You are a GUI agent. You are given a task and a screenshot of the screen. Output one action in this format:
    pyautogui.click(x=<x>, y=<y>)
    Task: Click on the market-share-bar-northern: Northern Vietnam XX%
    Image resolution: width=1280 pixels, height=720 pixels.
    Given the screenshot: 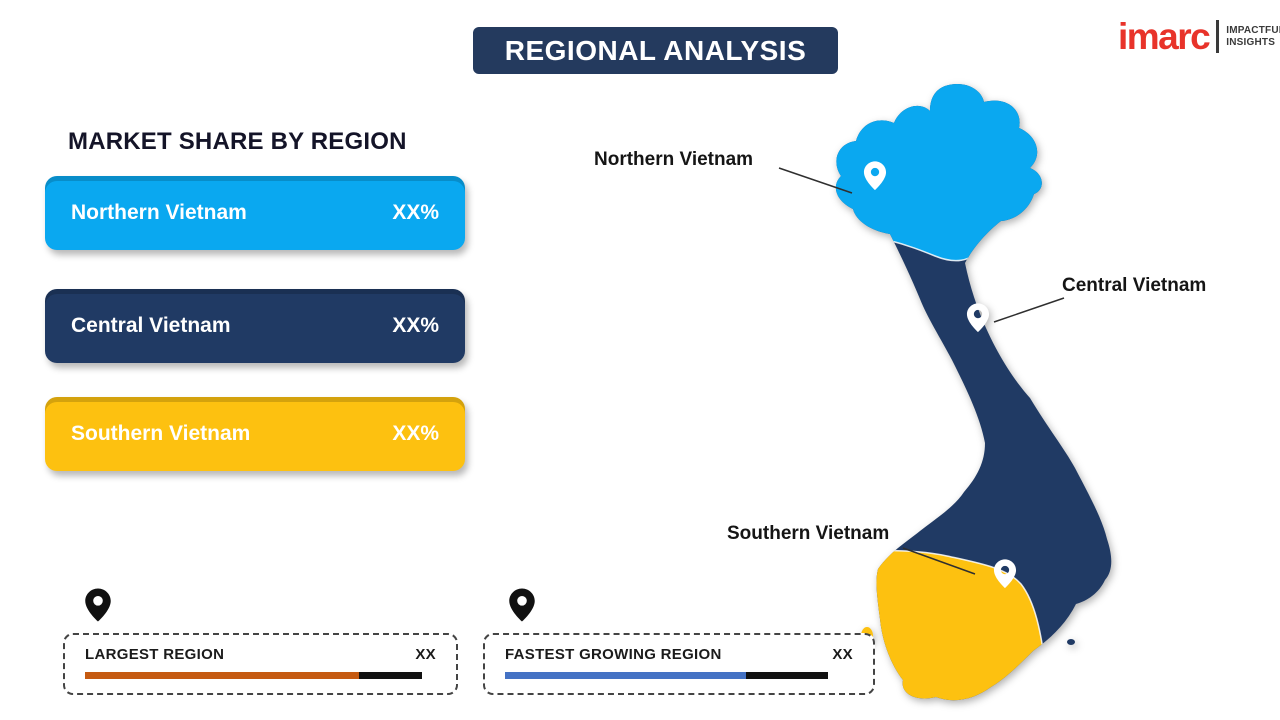 What is the action you would take?
    pyautogui.click(x=255, y=213)
    